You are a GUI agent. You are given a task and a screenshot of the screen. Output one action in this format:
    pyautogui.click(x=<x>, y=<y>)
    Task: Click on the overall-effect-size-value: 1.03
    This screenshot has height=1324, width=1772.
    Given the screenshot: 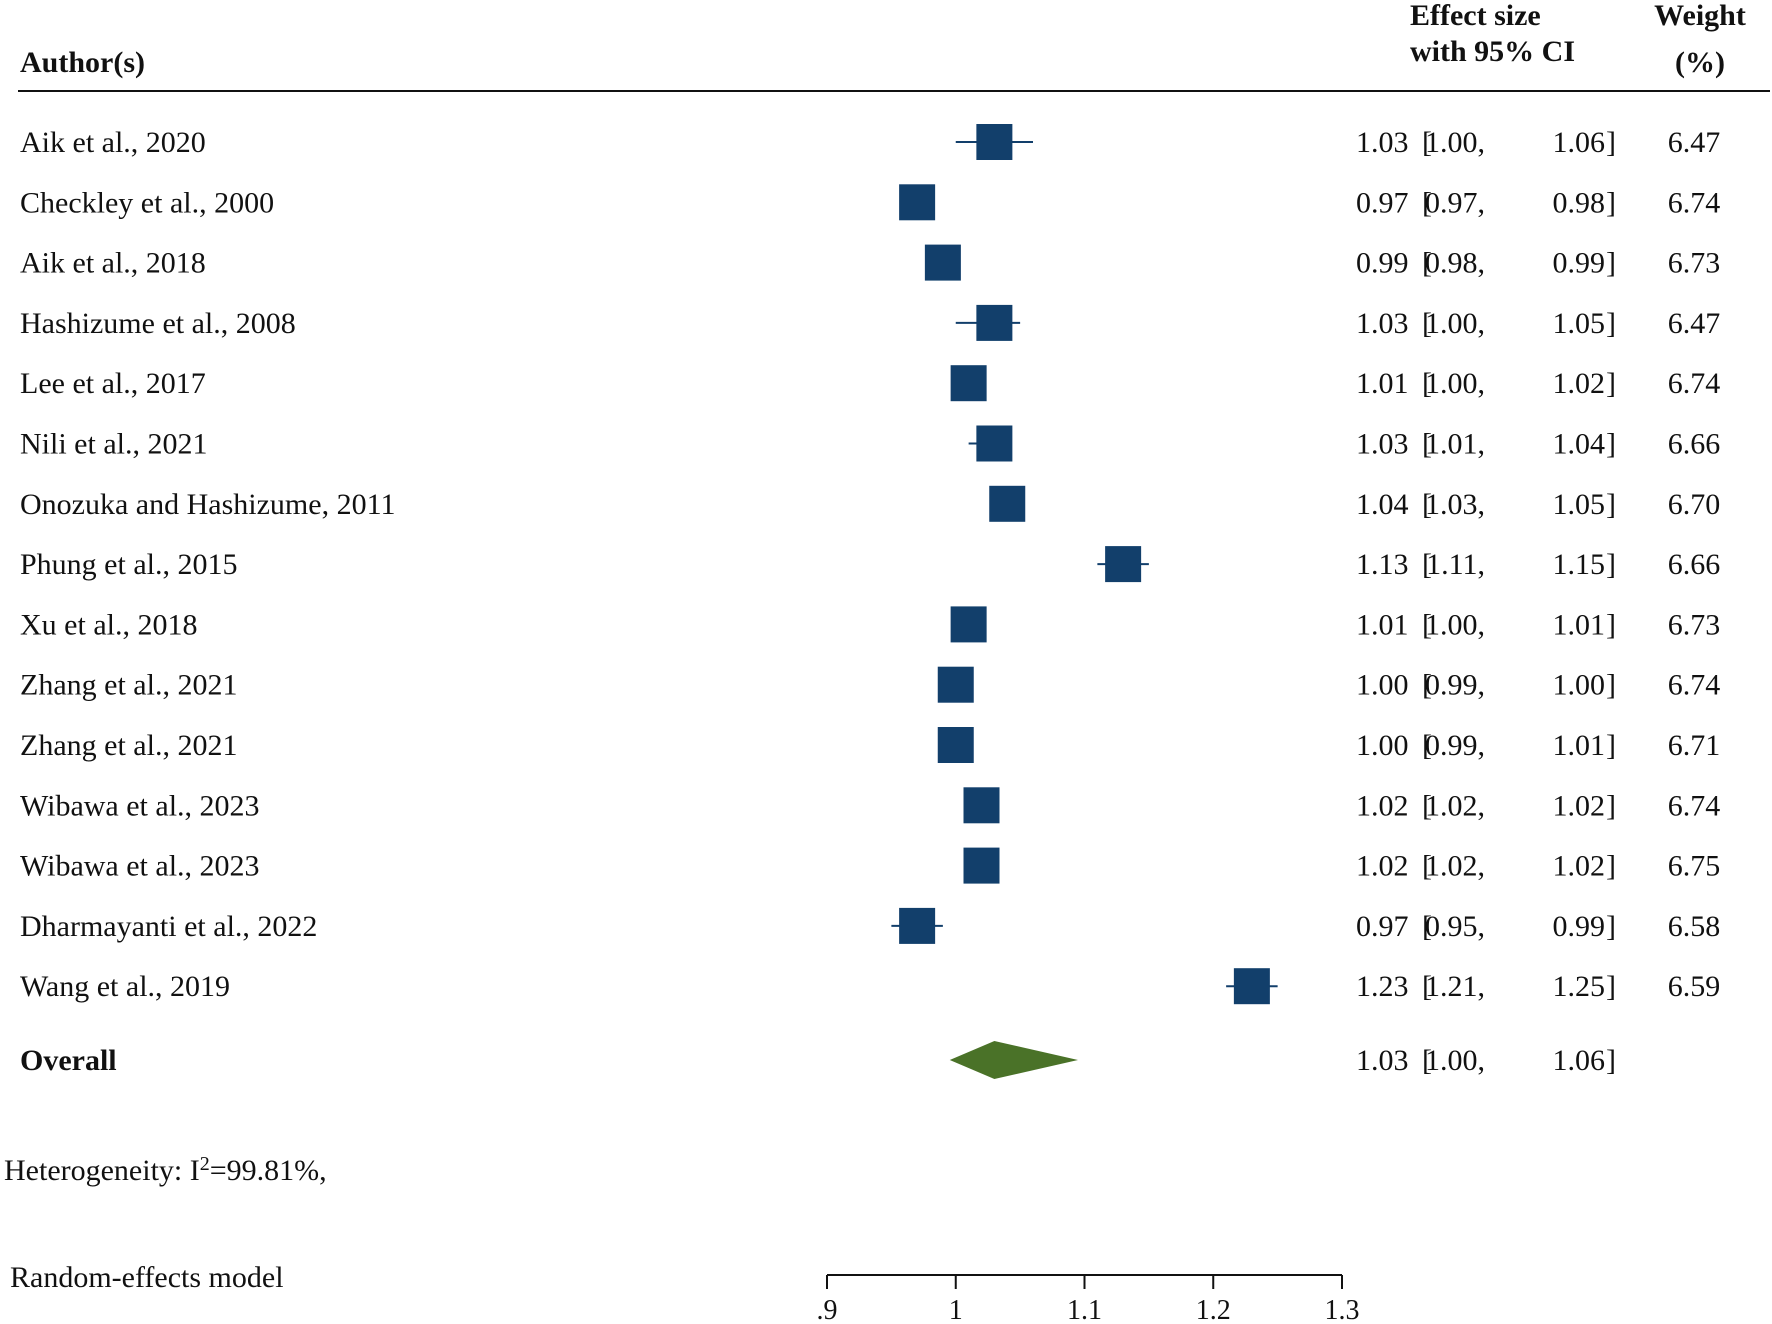 What is the action you would take?
    pyautogui.click(x=1382, y=1060)
    